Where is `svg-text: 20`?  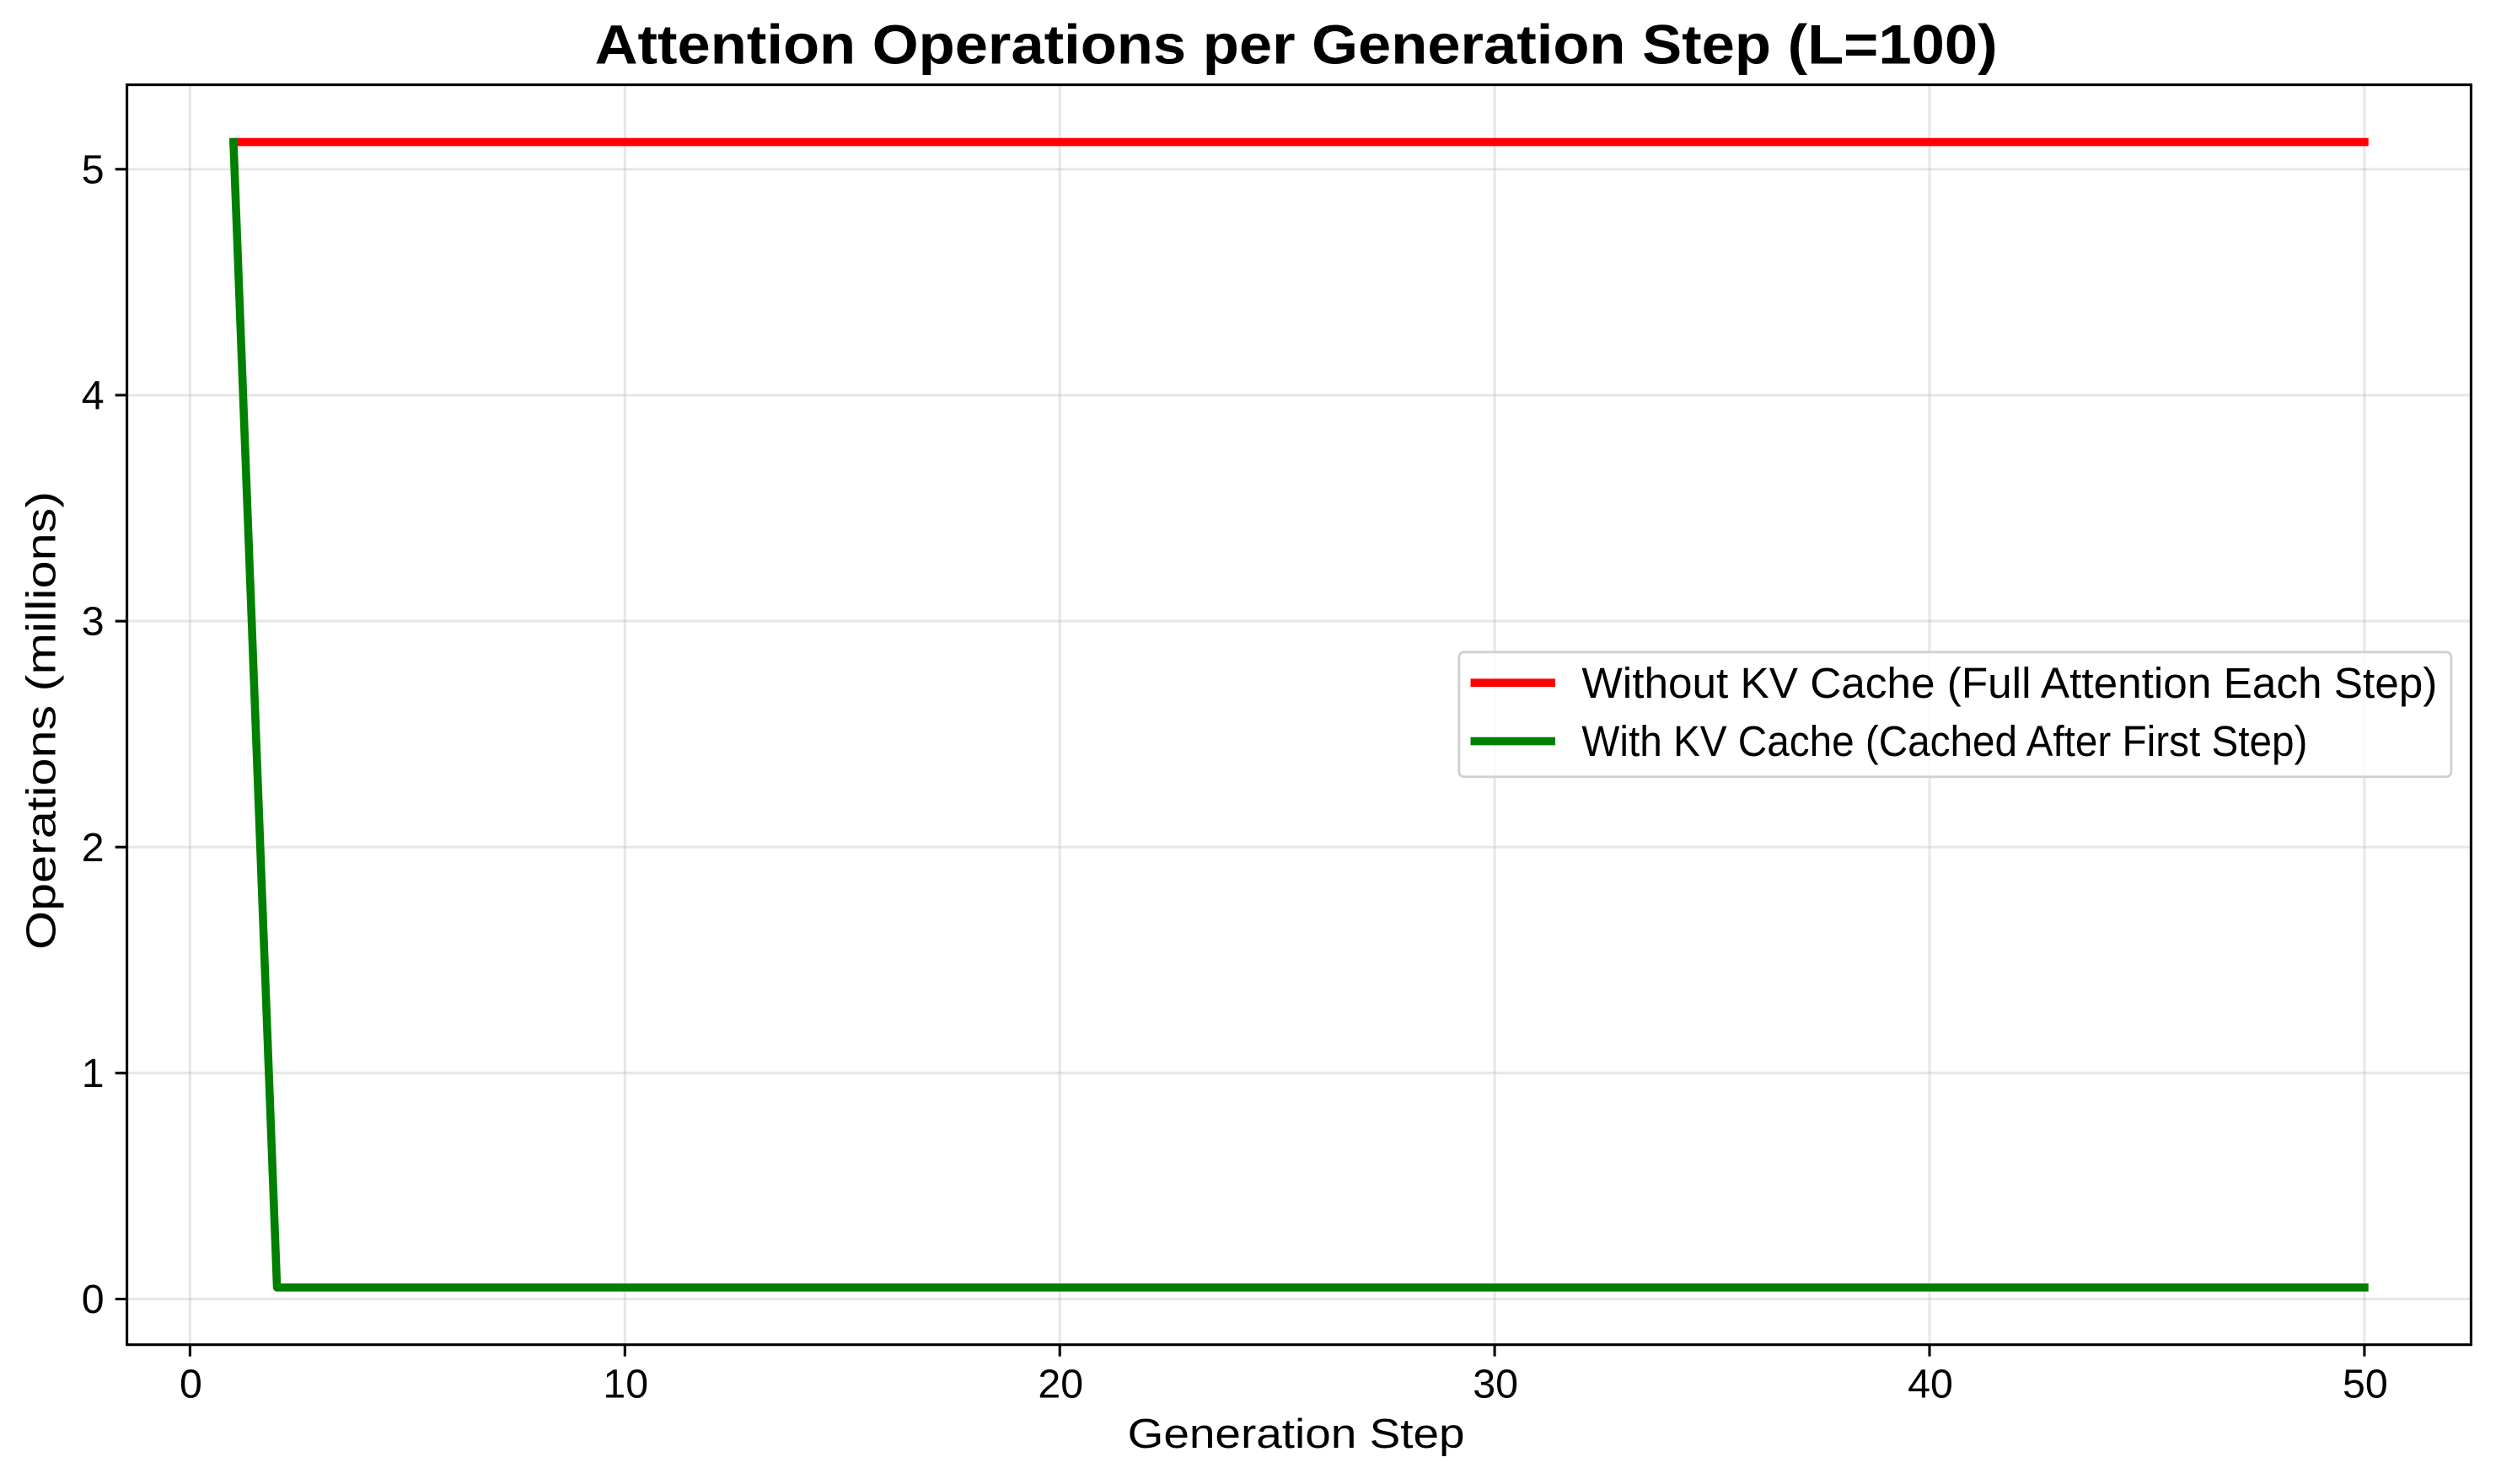 svg-text: 20 is located at coordinates (1060, 1383).